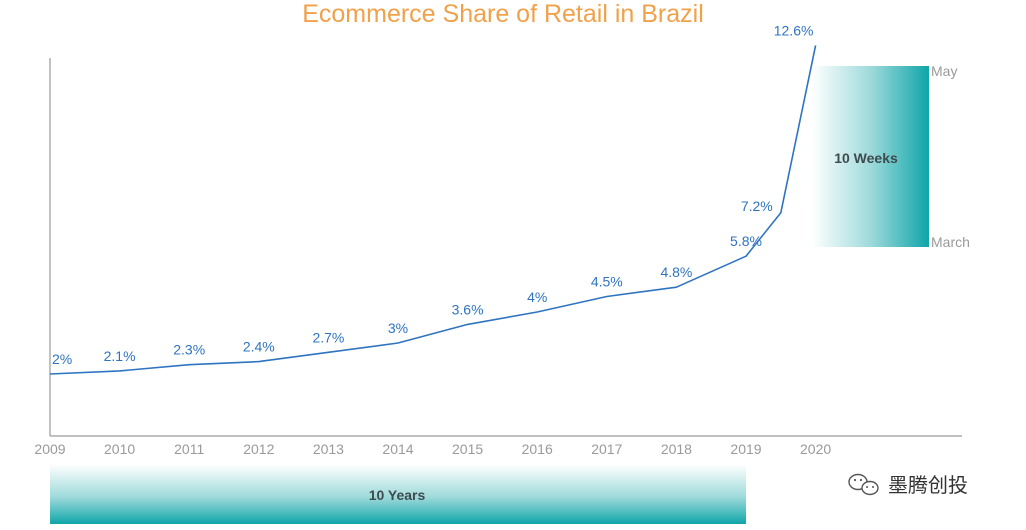 This screenshot has height=530, width=1026. I want to click on x-tick-label: 2009, so click(49, 449).